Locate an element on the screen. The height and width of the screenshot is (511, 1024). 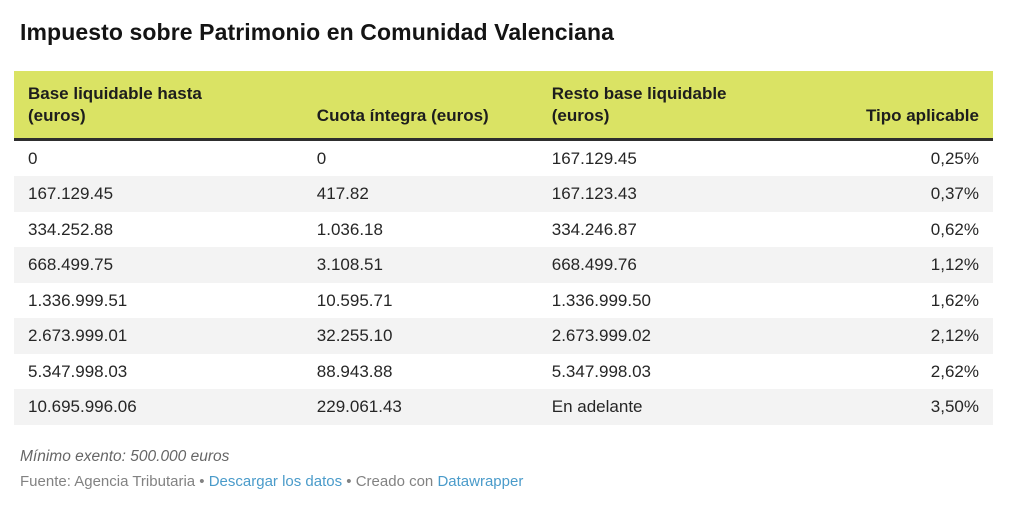
table-cell: 0,25% is located at coordinates (954, 158).